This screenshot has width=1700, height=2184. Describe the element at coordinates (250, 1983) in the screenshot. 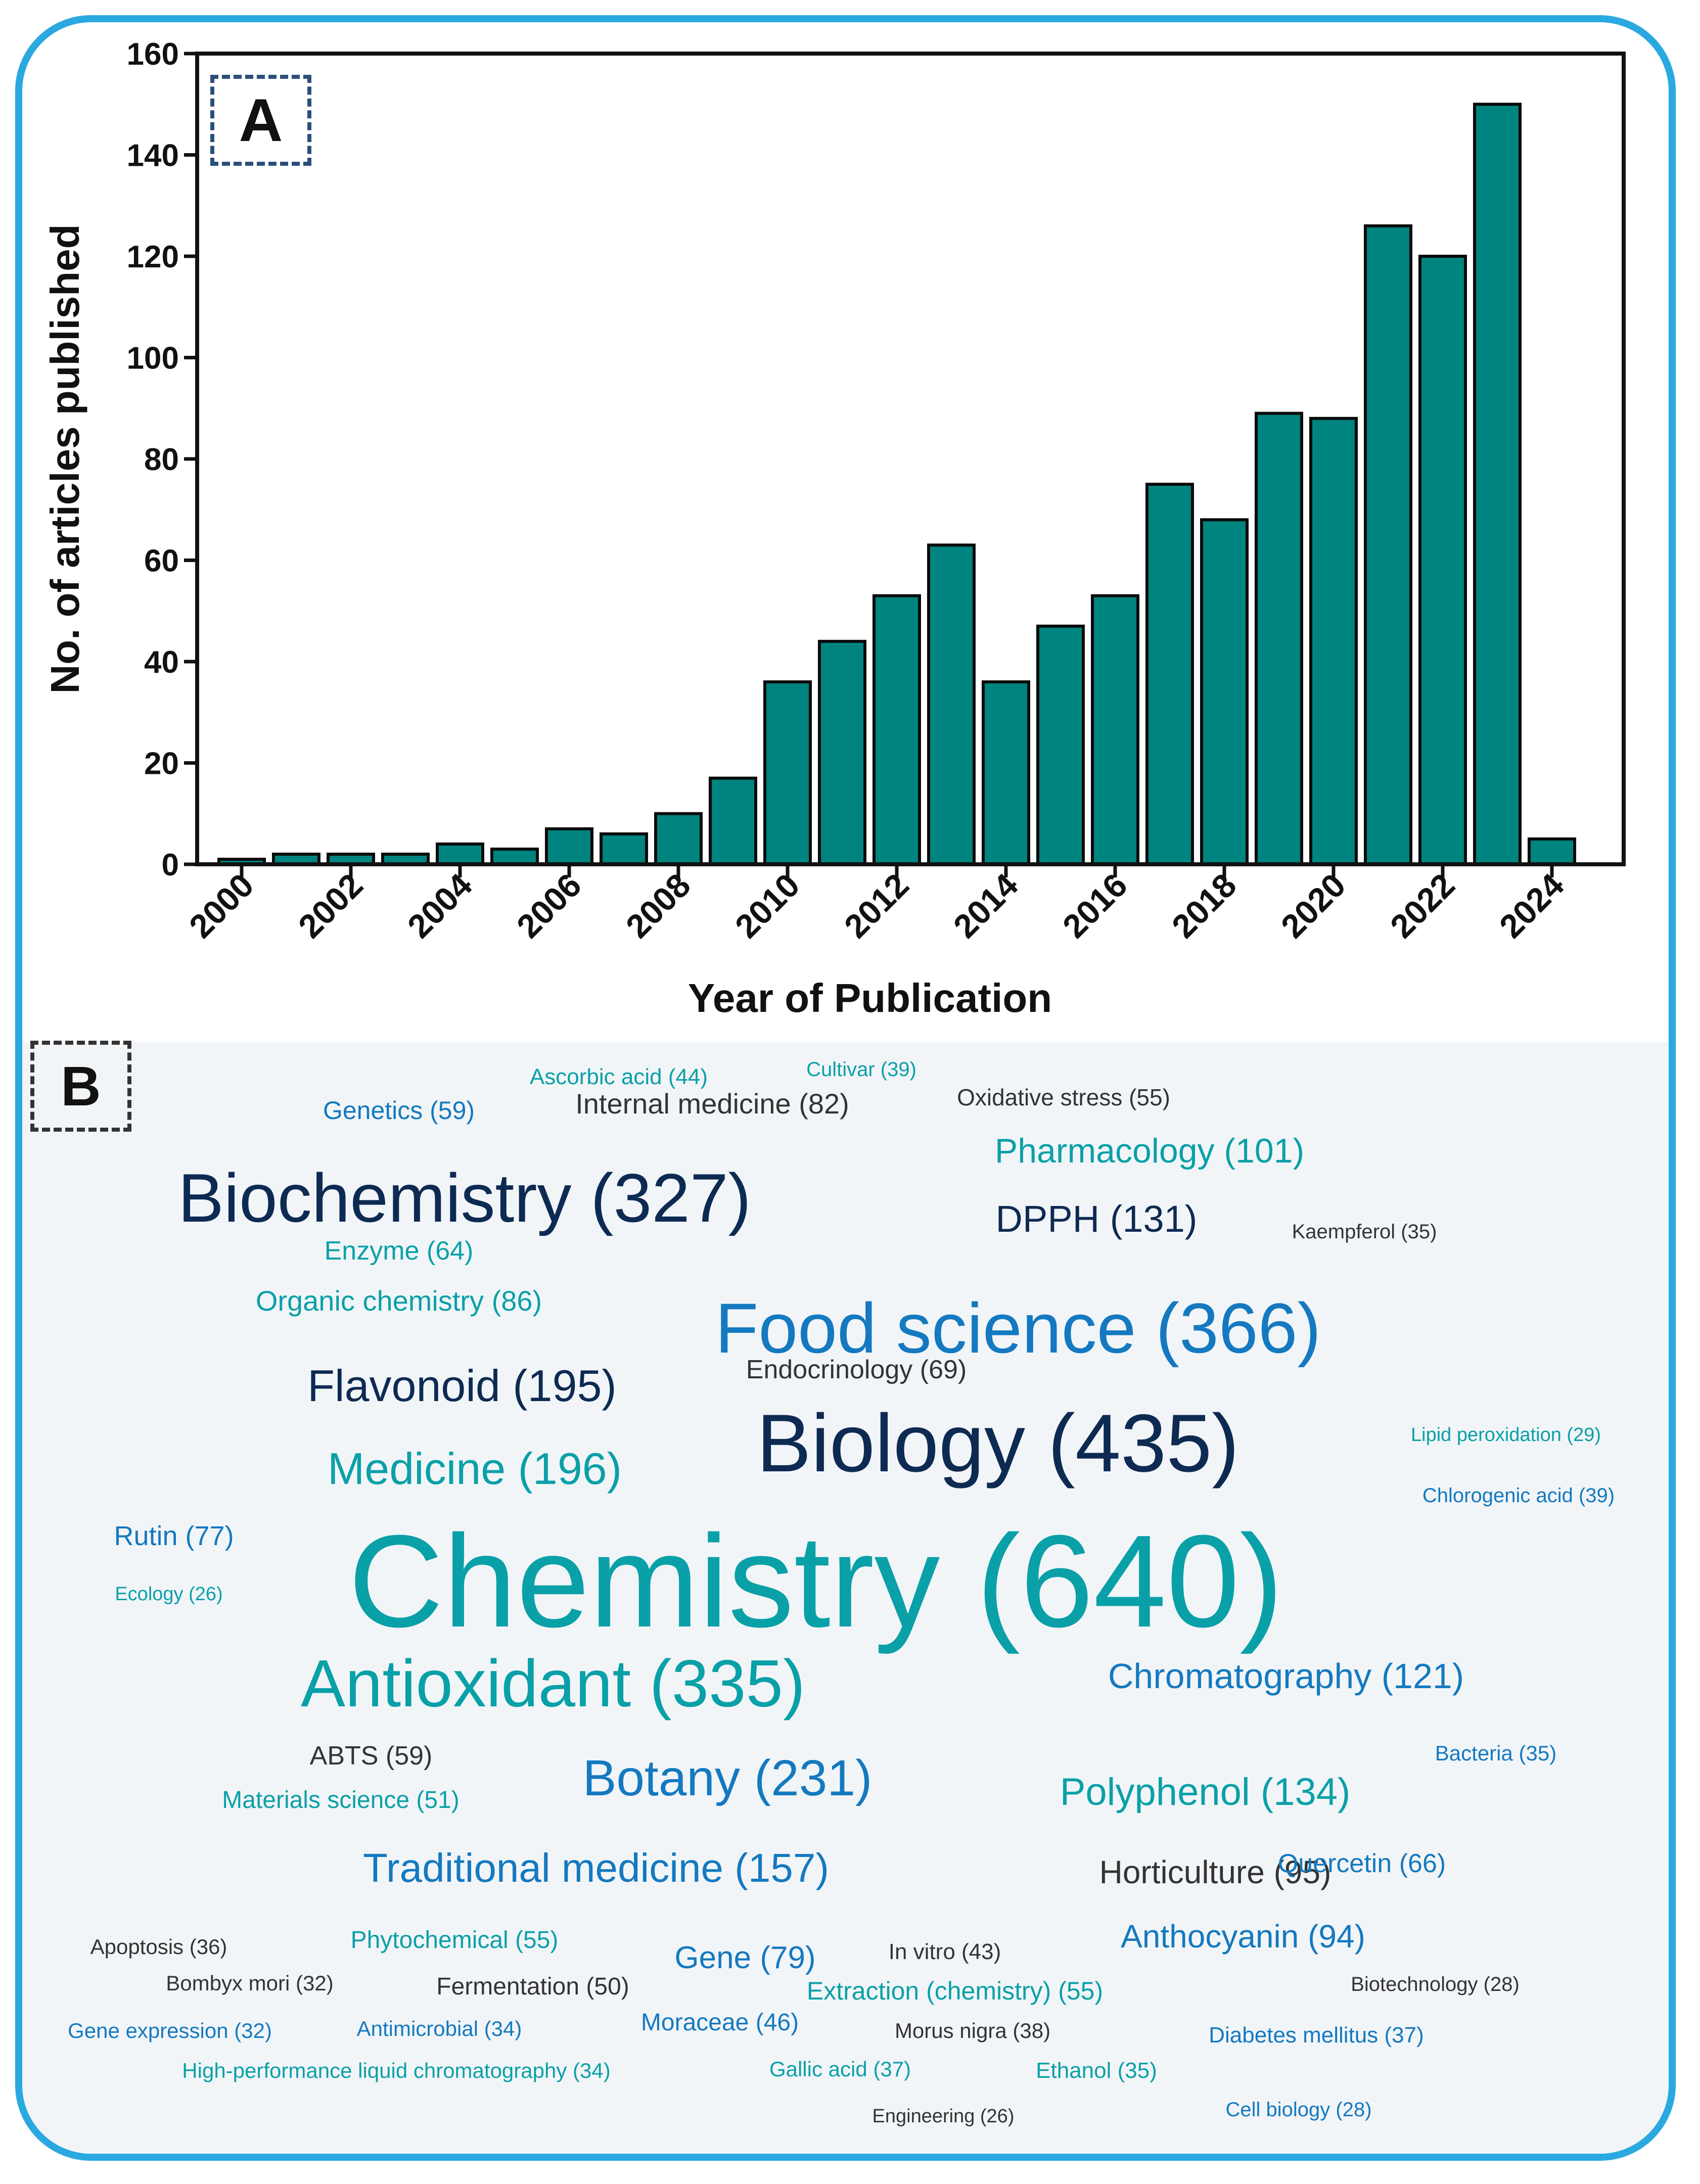

I see `cloud-word: Bombyx mori (32)` at that location.